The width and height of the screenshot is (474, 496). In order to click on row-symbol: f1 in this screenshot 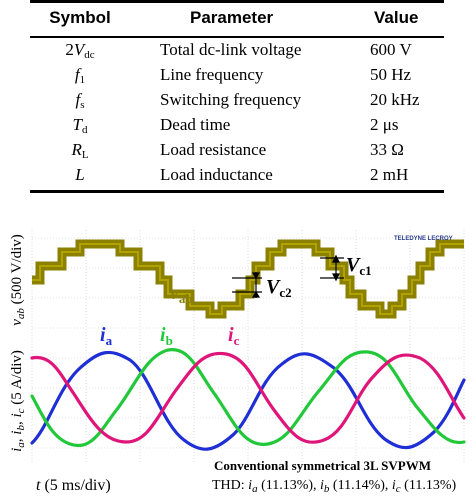, I will do `click(80, 75)`.